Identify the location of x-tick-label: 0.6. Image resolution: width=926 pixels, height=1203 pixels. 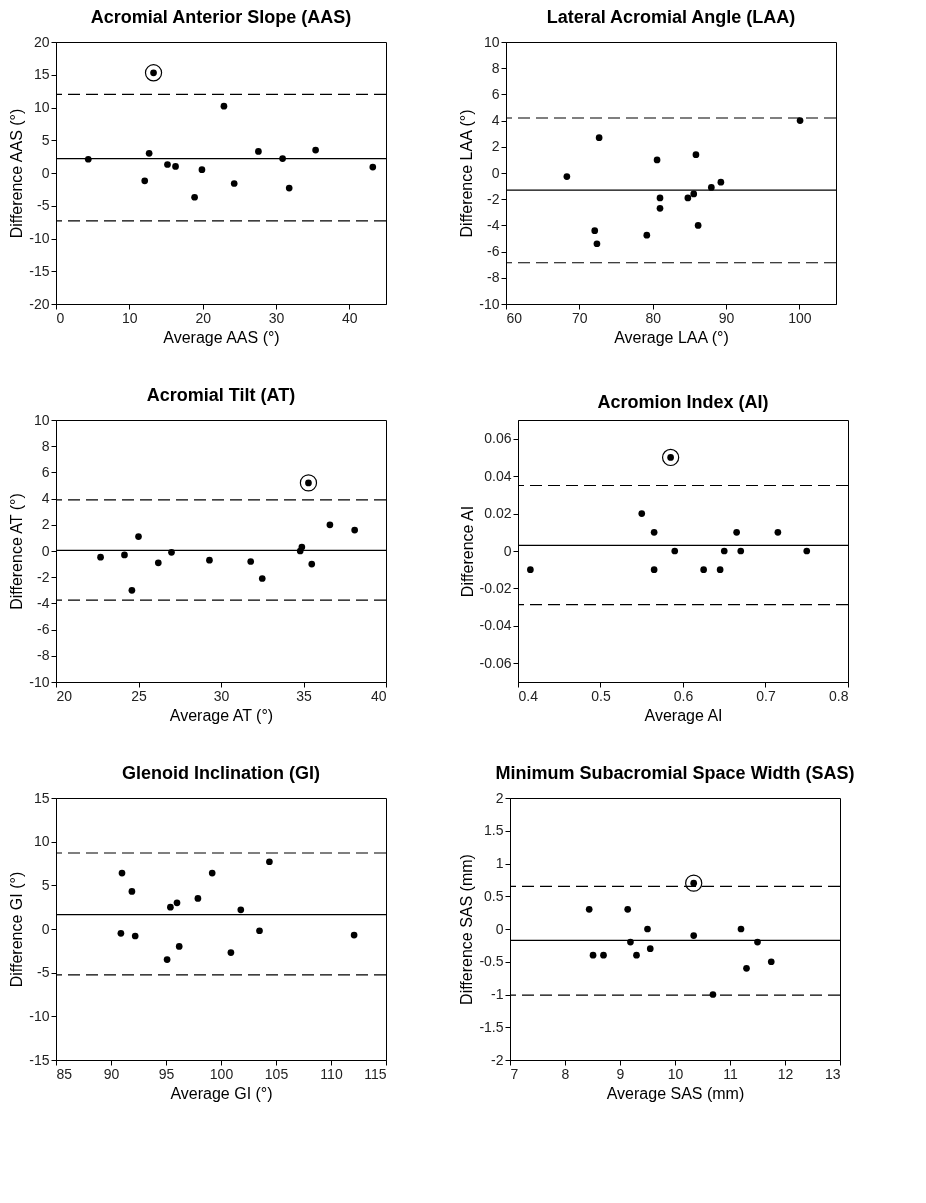
(683, 695).